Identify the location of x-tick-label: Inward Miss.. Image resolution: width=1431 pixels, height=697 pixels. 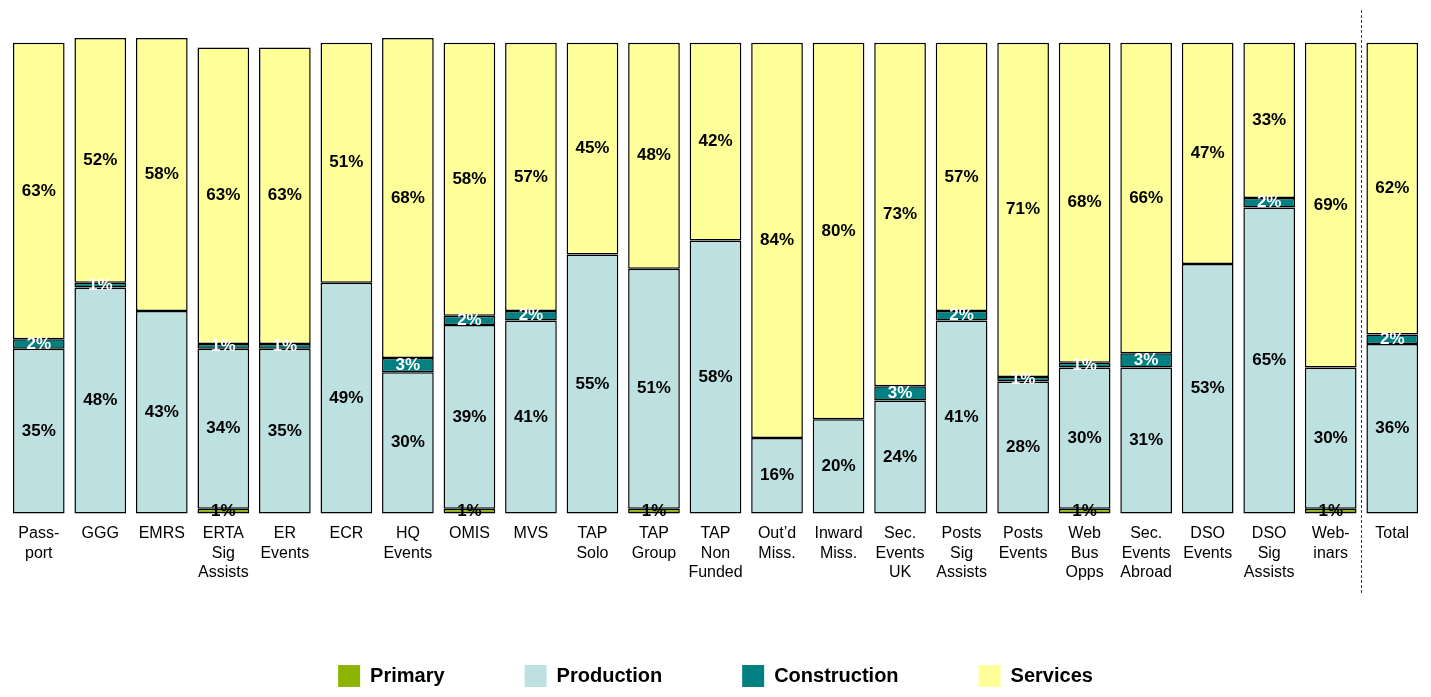
(838, 542).